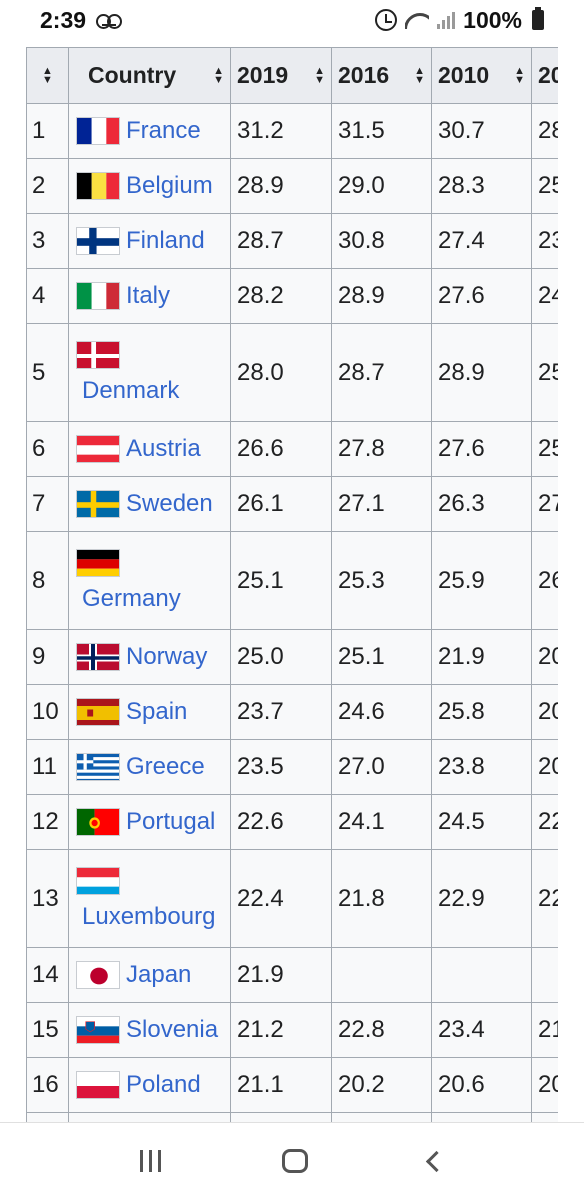  Describe the element at coordinates (292, 1085) in the screenshot. I see `table-row: 16 Poland 21.120.220.620` at that location.